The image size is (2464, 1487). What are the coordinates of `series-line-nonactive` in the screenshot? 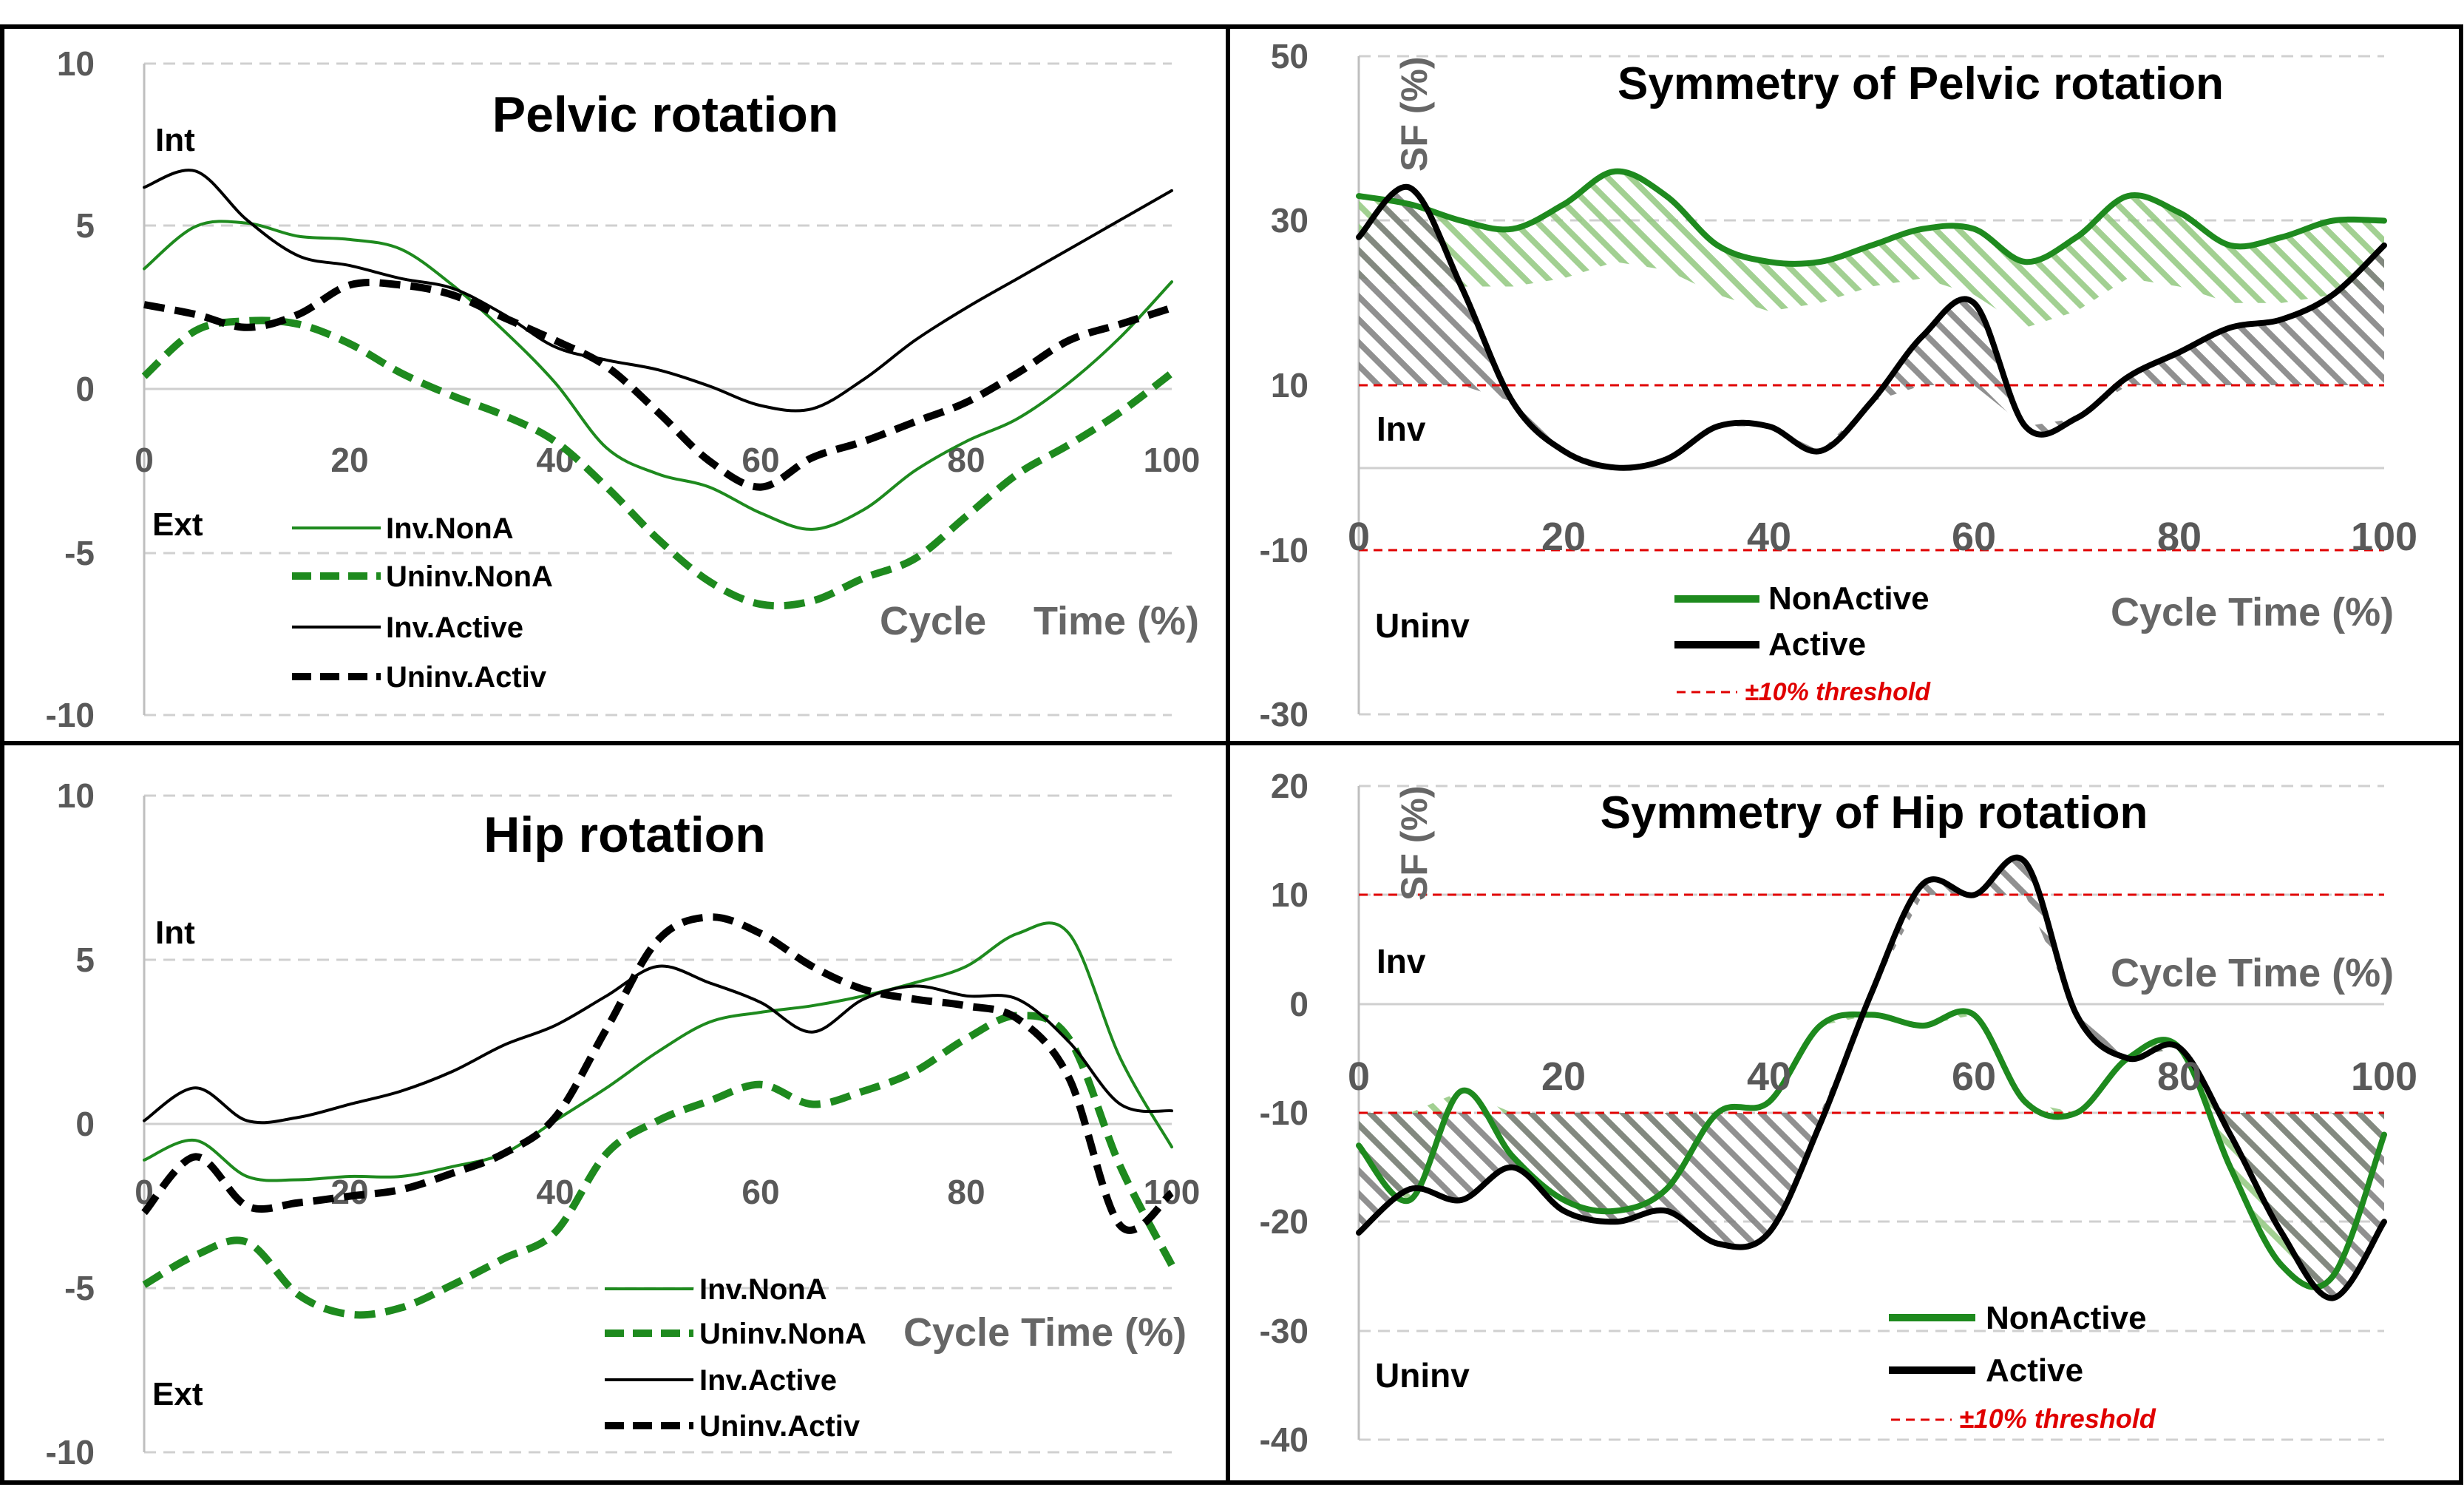 It's located at (1871, 1149).